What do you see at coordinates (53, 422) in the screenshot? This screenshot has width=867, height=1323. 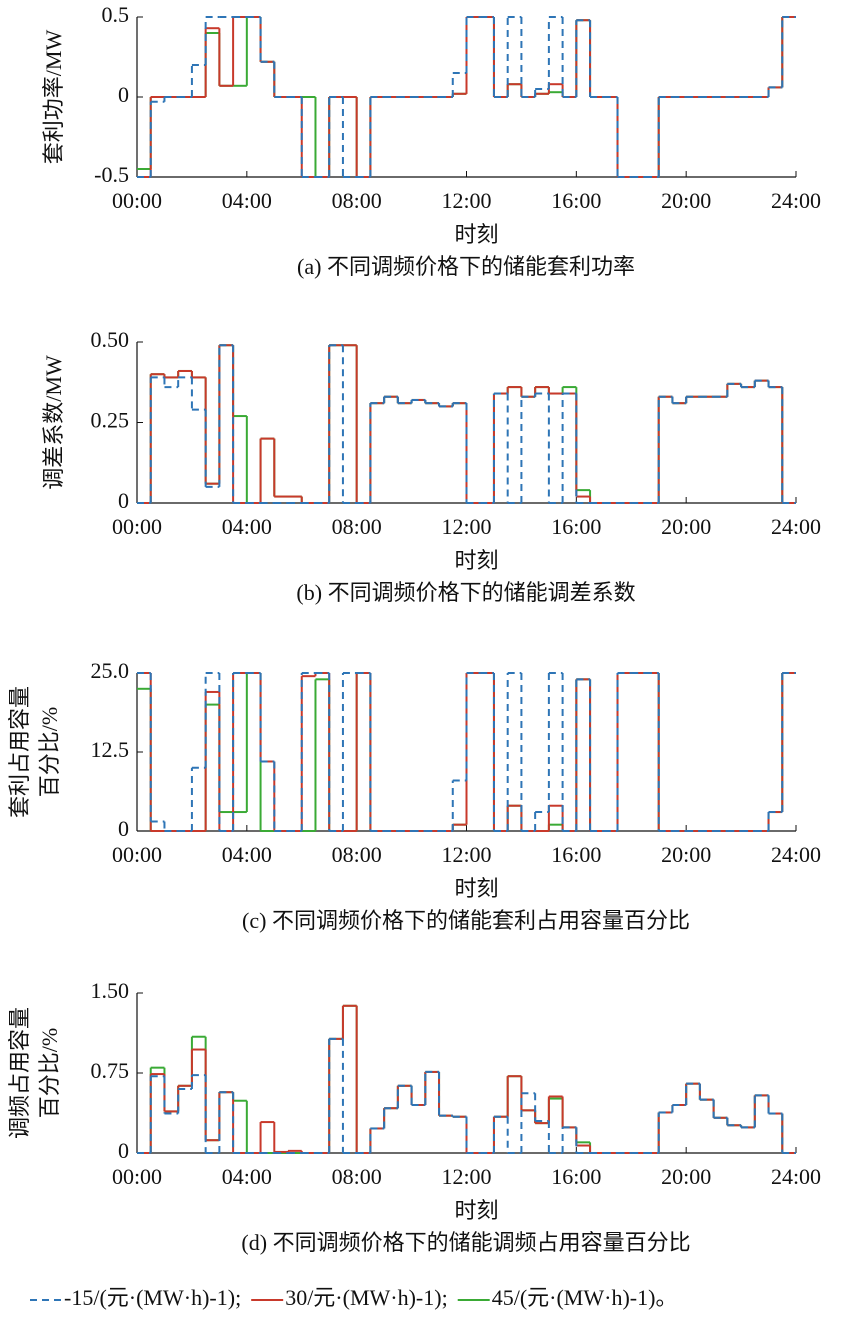 I see `y-axis-label: 调差系数/MW` at bounding box center [53, 422].